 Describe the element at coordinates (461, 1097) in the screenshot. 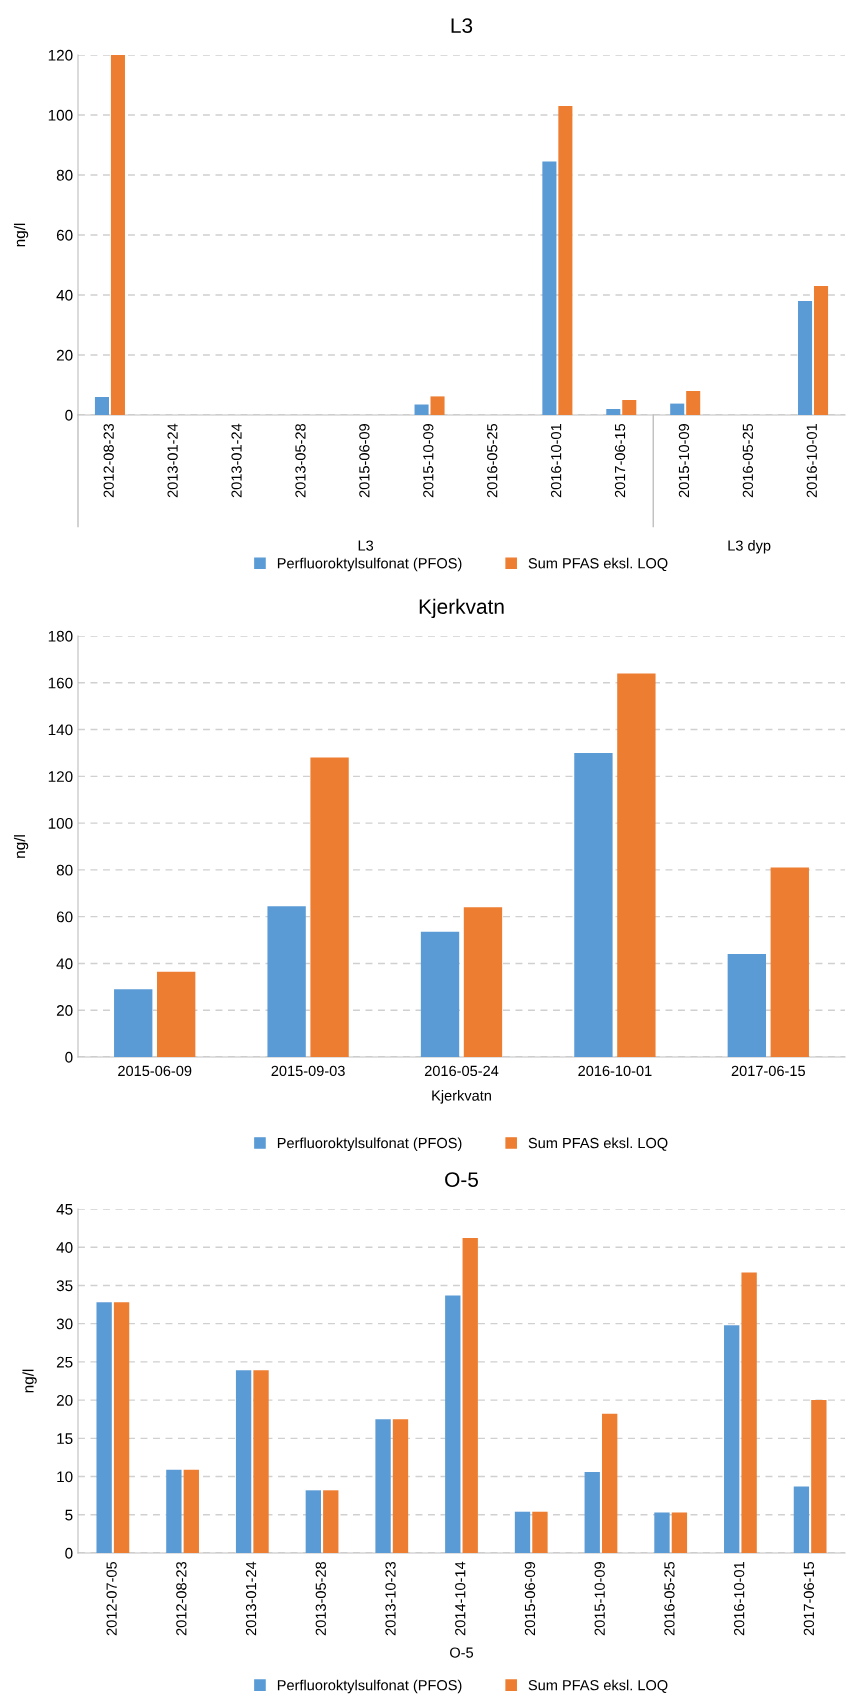

I see `x-axis-title: Kjerkvatn` at that location.